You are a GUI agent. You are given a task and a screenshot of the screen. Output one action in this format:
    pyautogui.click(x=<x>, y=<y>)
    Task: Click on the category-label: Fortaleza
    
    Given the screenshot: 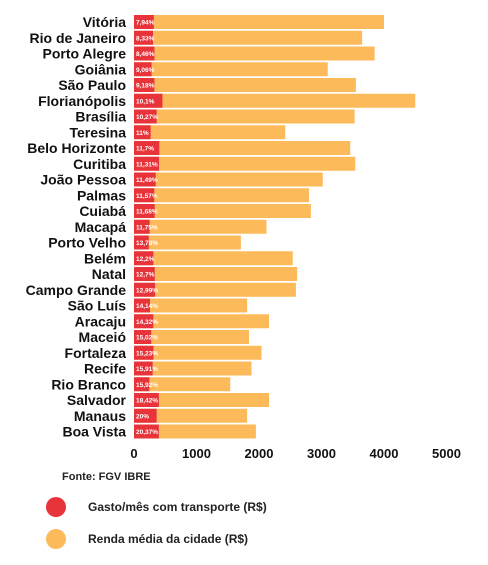 What is the action you would take?
    pyautogui.click(x=96, y=353)
    